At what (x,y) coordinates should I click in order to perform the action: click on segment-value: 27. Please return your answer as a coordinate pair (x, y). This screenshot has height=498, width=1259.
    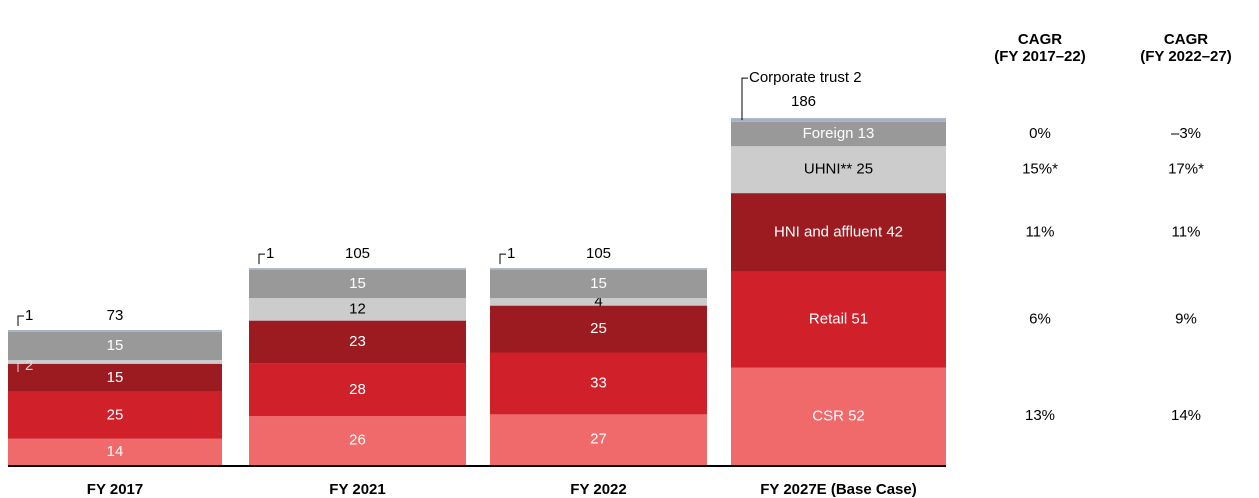
    Looking at the image, I should click on (598, 439).